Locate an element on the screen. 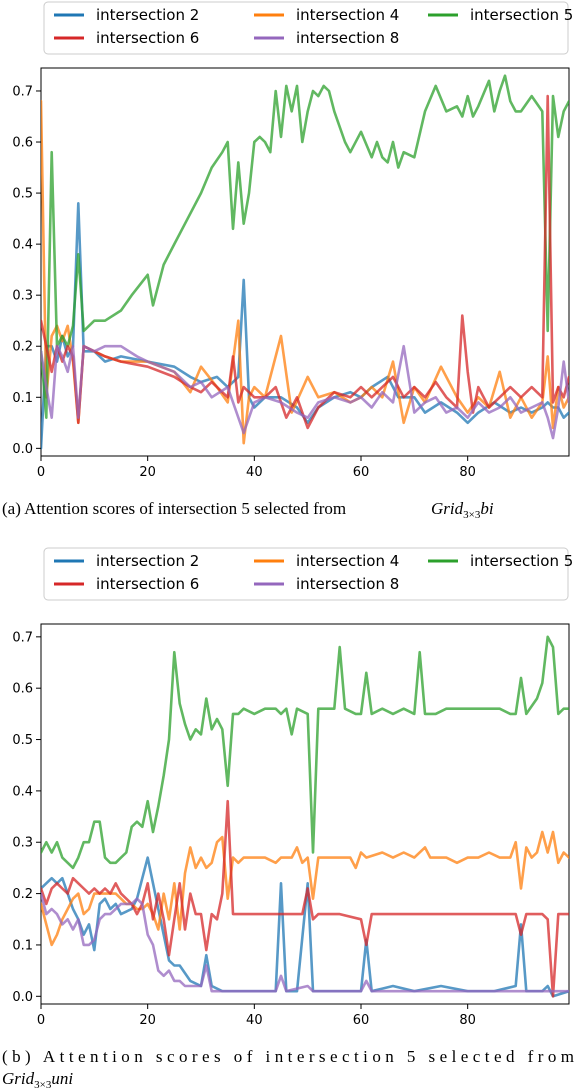 The width and height of the screenshot is (578, 1092). caption-math: Grid3×3uni is located at coordinates (37, 1080).